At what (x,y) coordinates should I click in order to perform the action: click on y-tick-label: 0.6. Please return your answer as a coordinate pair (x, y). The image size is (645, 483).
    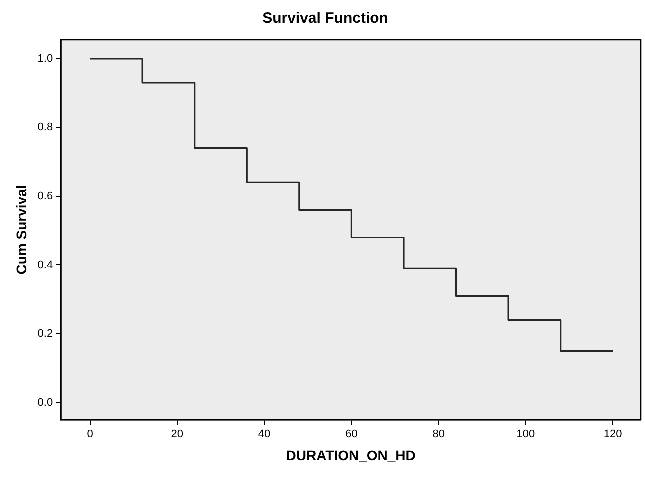
    Looking at the image, I should click on (46, 196).